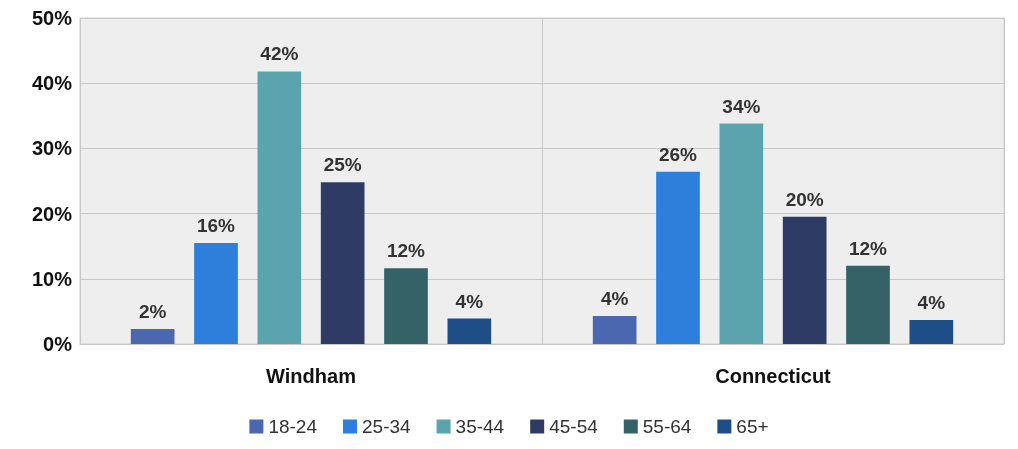 The width and height of the screenshot is (1018, 449). What do you see at coordinates (574, 426) in the screenshot?
I see `legend-label: 45-54` at bounding box center [574, 426].